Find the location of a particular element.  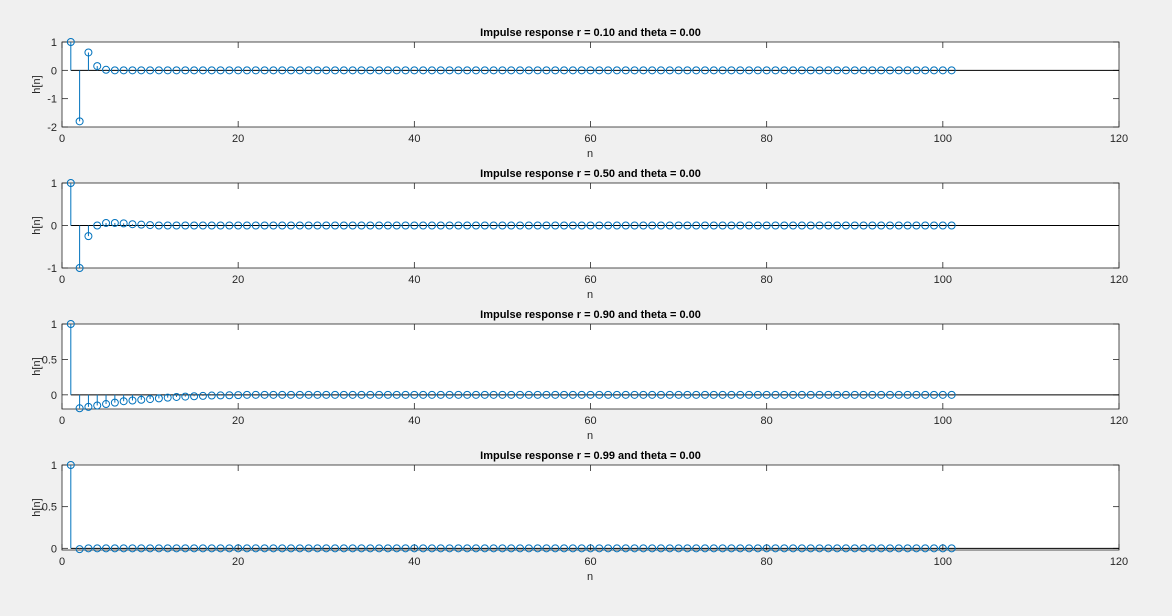

y-axis-label: h[n] is located at coordinates (37, 84).